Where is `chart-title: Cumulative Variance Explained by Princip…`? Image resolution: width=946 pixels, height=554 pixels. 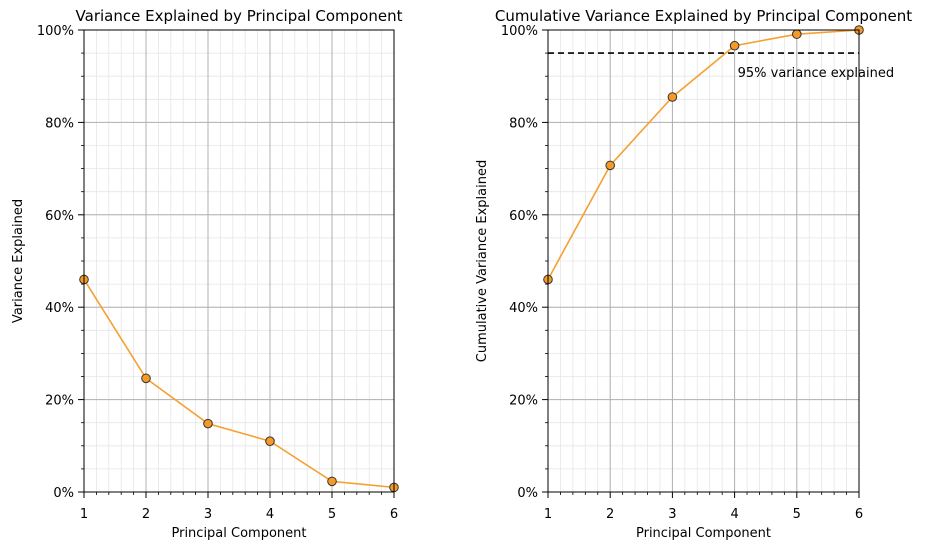
chart-title: Cumulative Variance Explained by Princip… is located at coordinates (703, 16).